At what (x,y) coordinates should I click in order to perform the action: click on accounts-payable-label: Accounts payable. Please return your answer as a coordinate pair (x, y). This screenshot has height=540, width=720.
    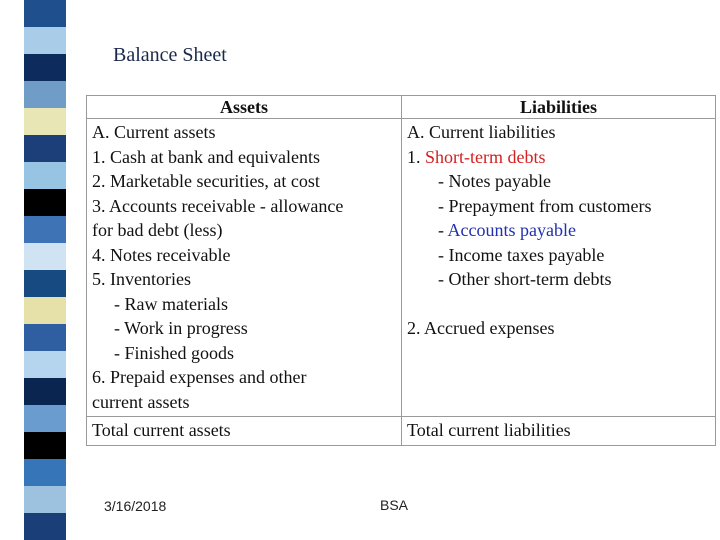
    Looking at the image, I should click on (511, 230).